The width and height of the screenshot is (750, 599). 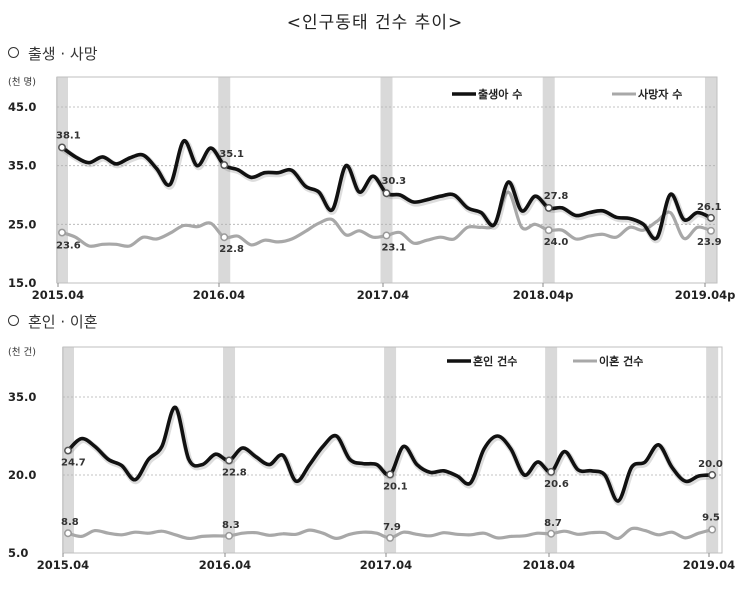 What do you see at coordinates (556, 484) in the screenshot?
I see `data-label: 20.6` at bounding box center [556, 484].